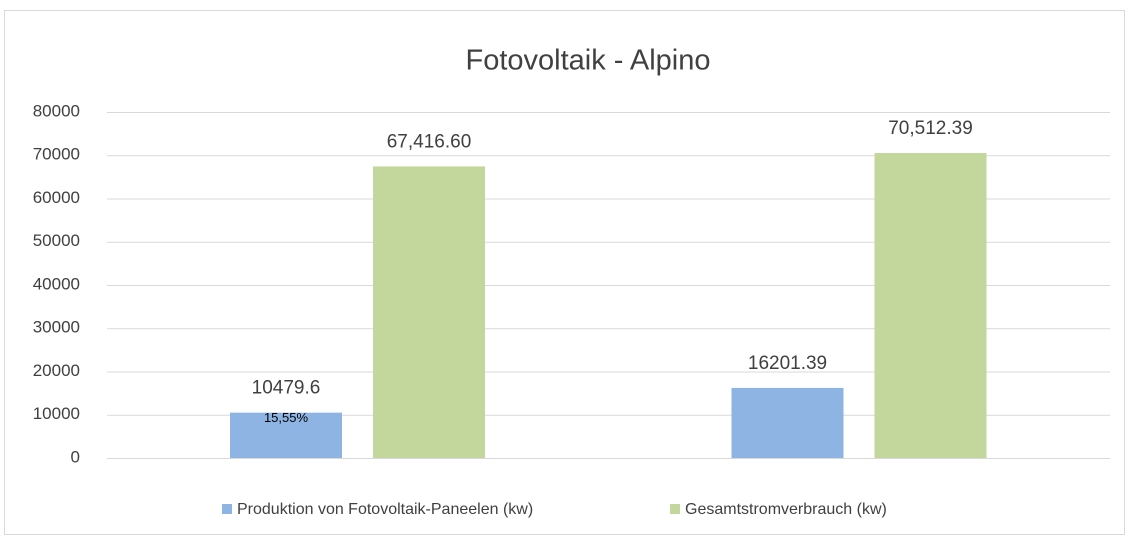 The width and height of the screenshot is (1128, 539). Describe the element at coordinates (56, 154) in the screenshot. I see `y-tick-label: 70000` at that location.